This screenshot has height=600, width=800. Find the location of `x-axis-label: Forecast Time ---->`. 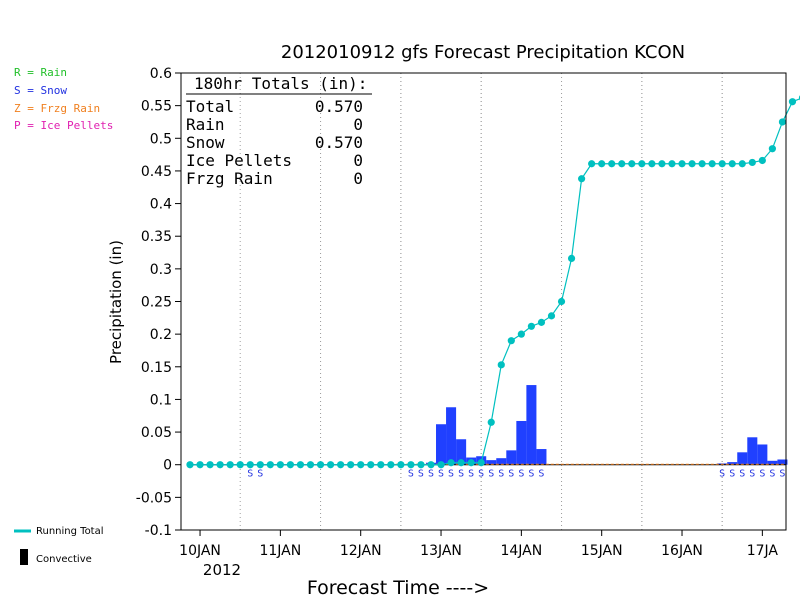

x-axis-label: Forecast Time ----> is located at coordinates (398, 588).